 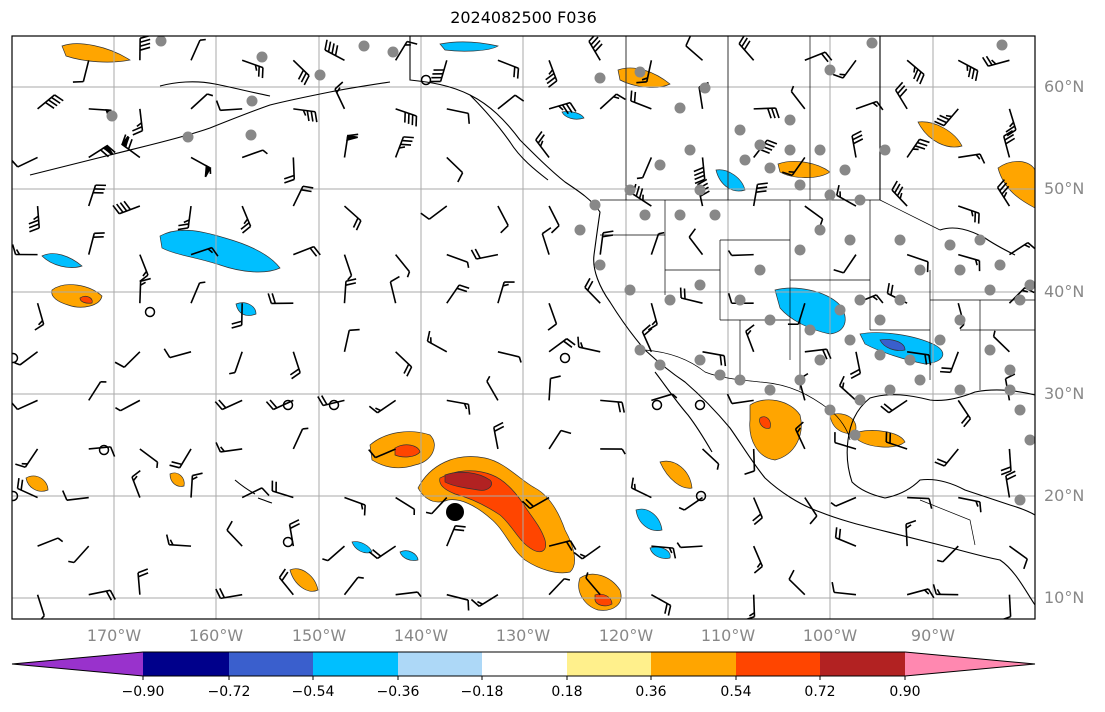 What do you see at coordinates (143, 692) in the screenshot?
I see `colorbar-tick-label: −0.90` at bounding box center [143, 692].